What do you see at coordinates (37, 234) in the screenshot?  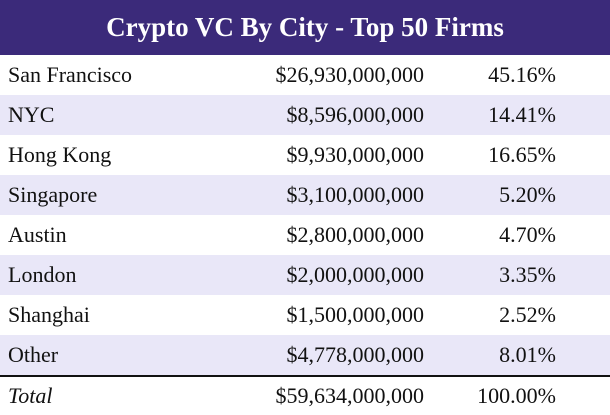 I see `city: Austin` at bounding box center [37, 234].